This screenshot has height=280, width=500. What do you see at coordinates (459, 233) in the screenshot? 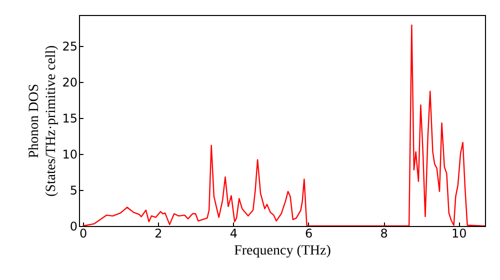
I see `x-tick-label: 10` at bounding box center [459, 233].